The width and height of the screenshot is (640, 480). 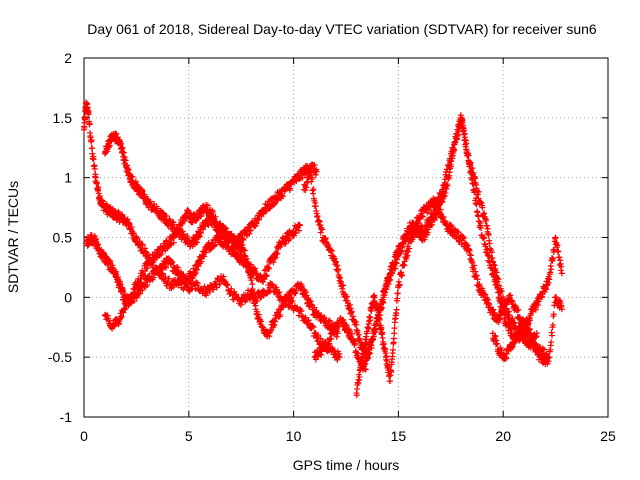 I want to click on x-tick-label: 10, so click(x=294, y=436).